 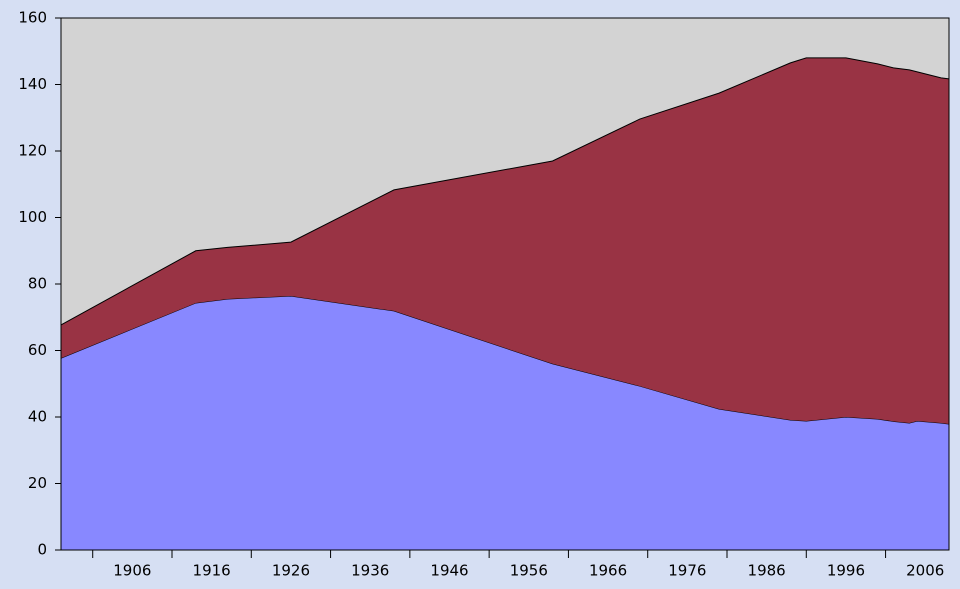 I want to click on x-tick-label: 1916, so click(x=212, y=571).